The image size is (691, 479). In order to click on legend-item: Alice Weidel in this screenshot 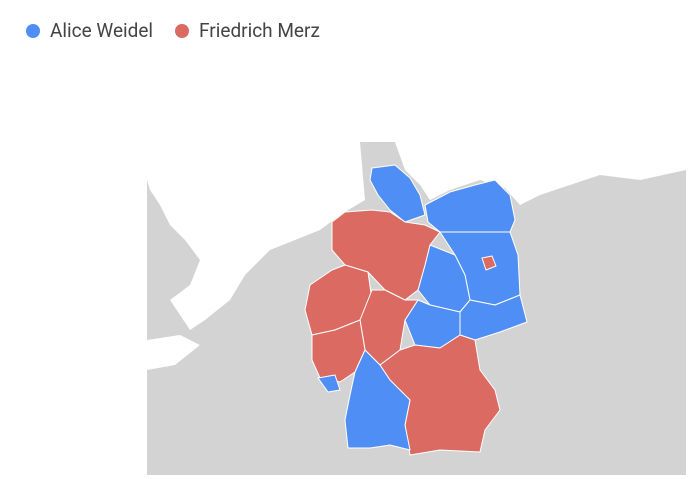, I will do `click(89, 30)`.